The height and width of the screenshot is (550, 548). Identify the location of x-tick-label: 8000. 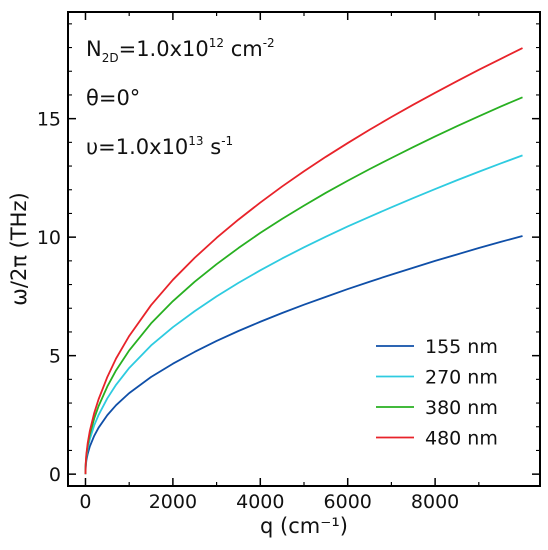
(435, 502).